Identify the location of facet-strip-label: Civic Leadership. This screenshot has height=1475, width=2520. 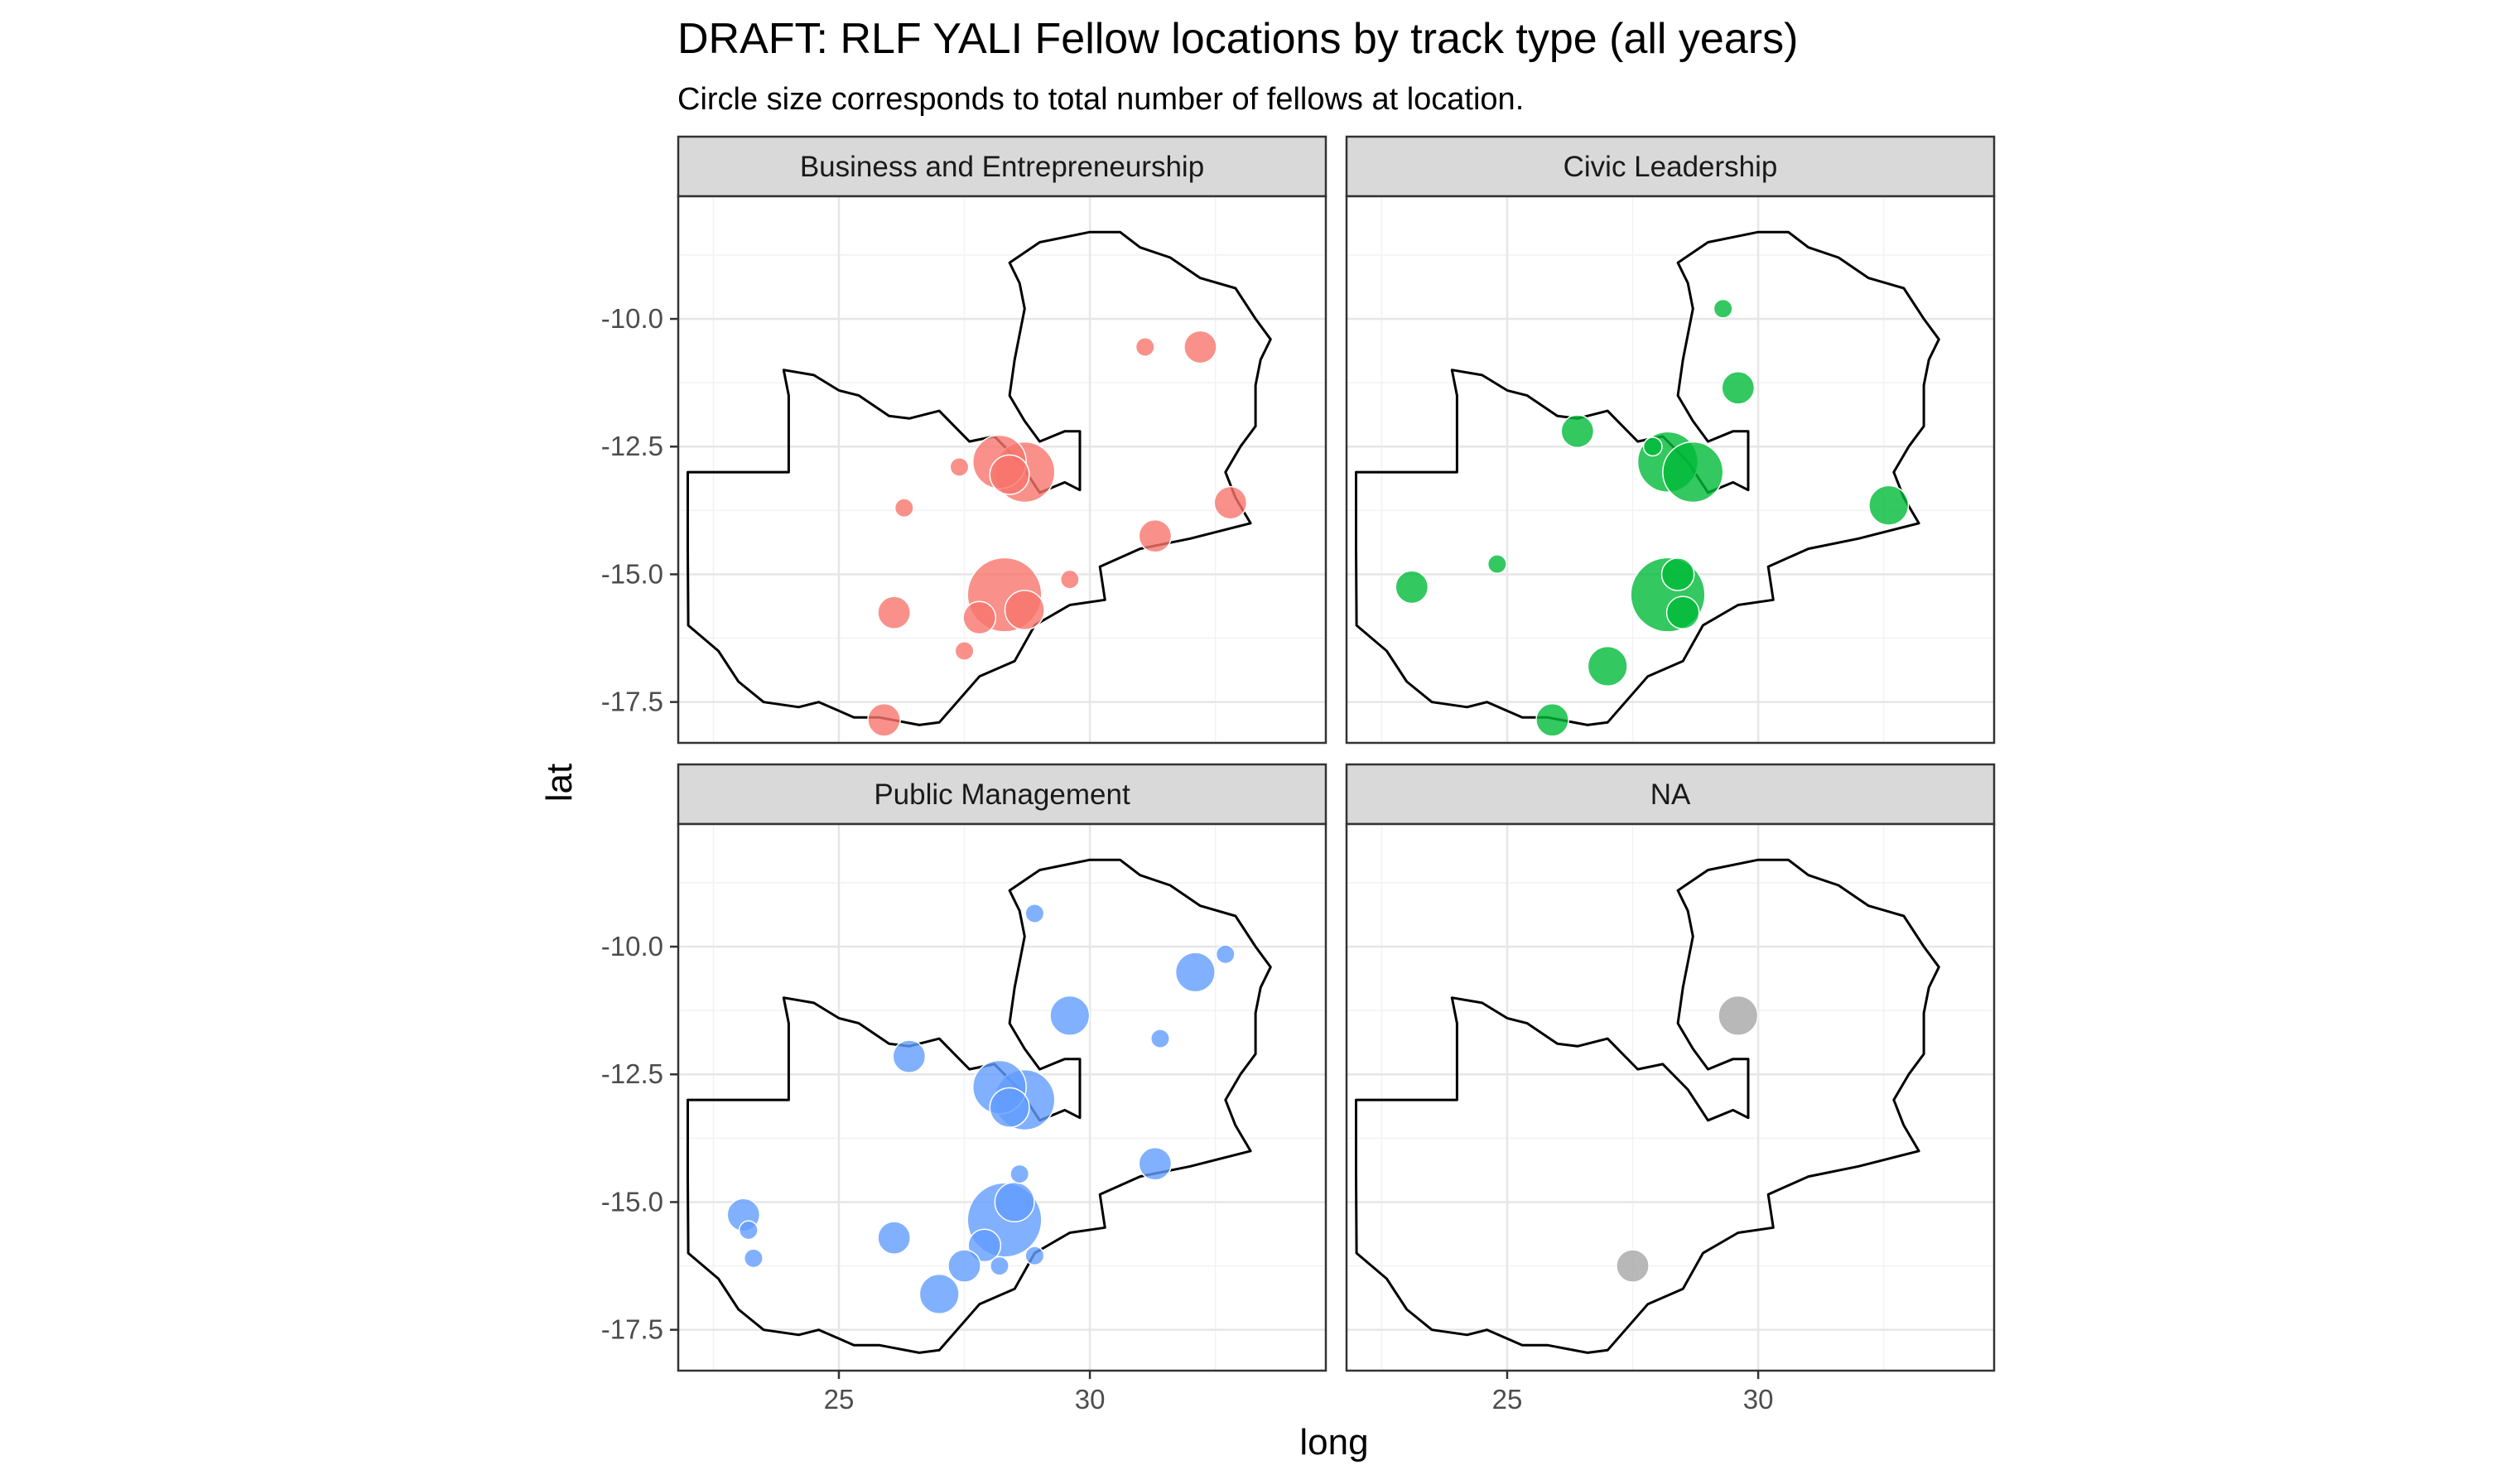
(1671, 167).